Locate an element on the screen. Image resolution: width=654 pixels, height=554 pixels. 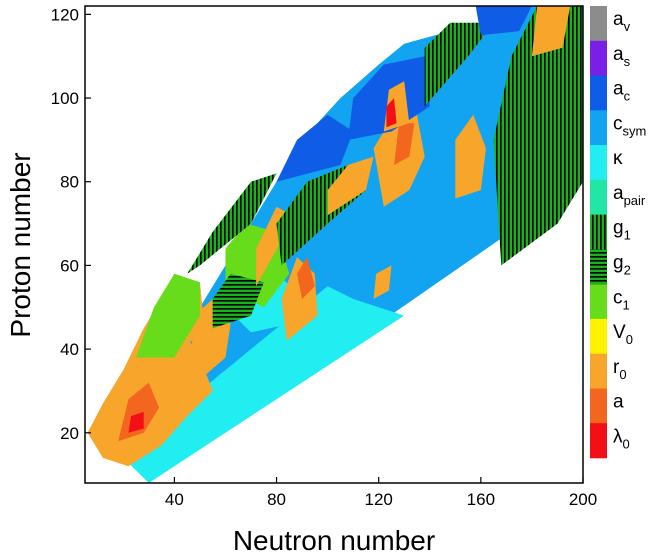
legend-swatch-ac is located at coordinates (598, 93).